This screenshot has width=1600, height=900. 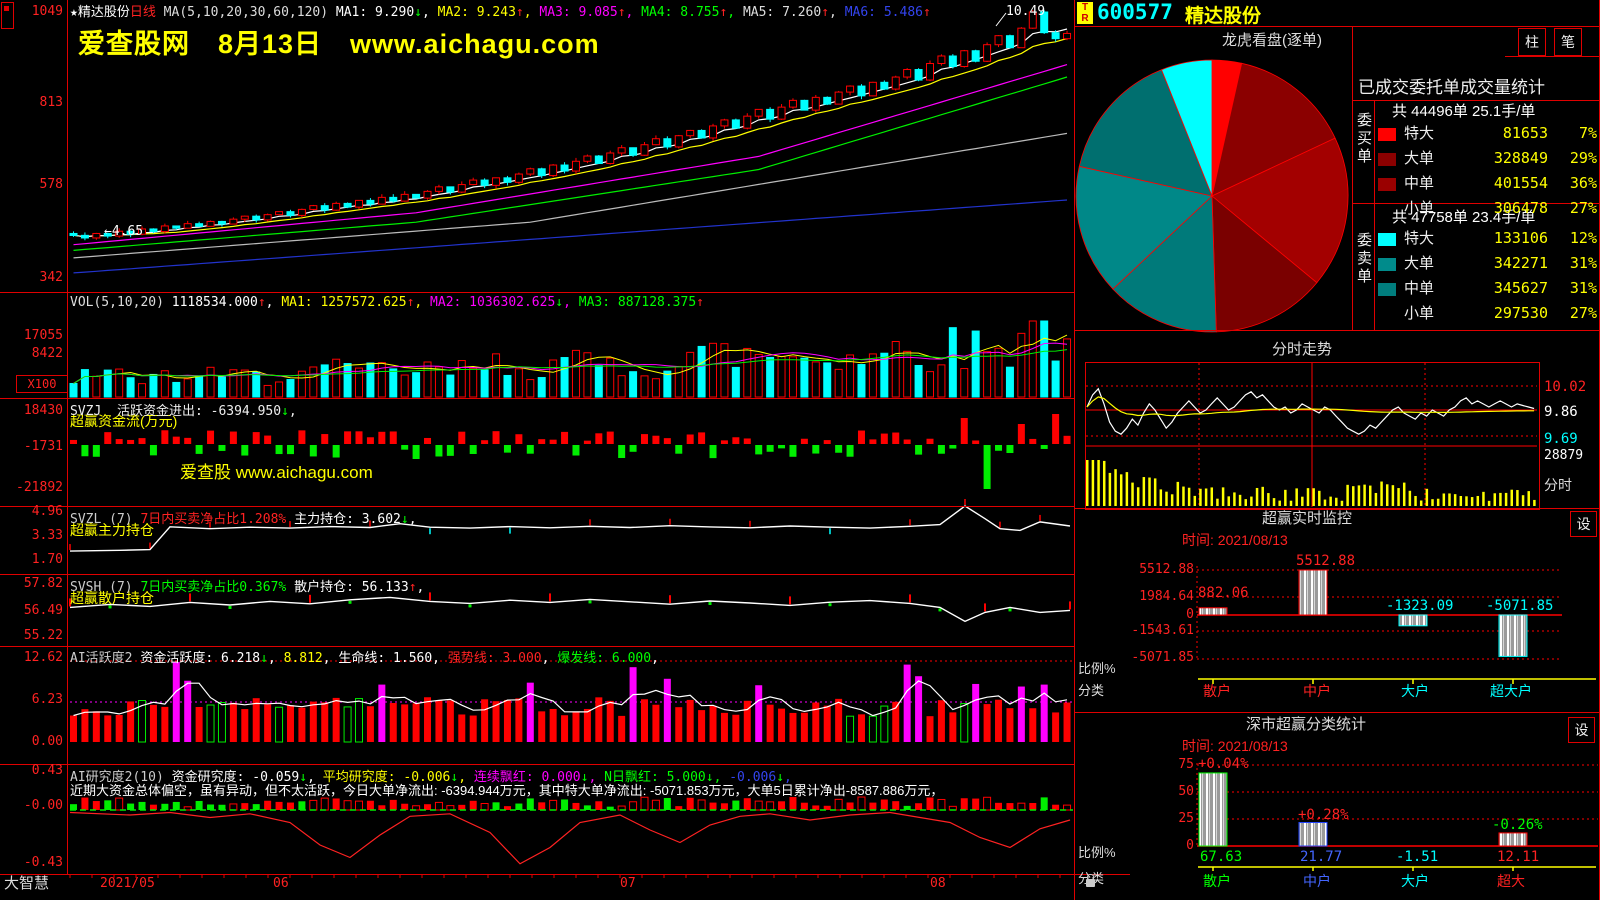 I want to click on bar-value-label: -5071.85, so click(x=1520, y=606).